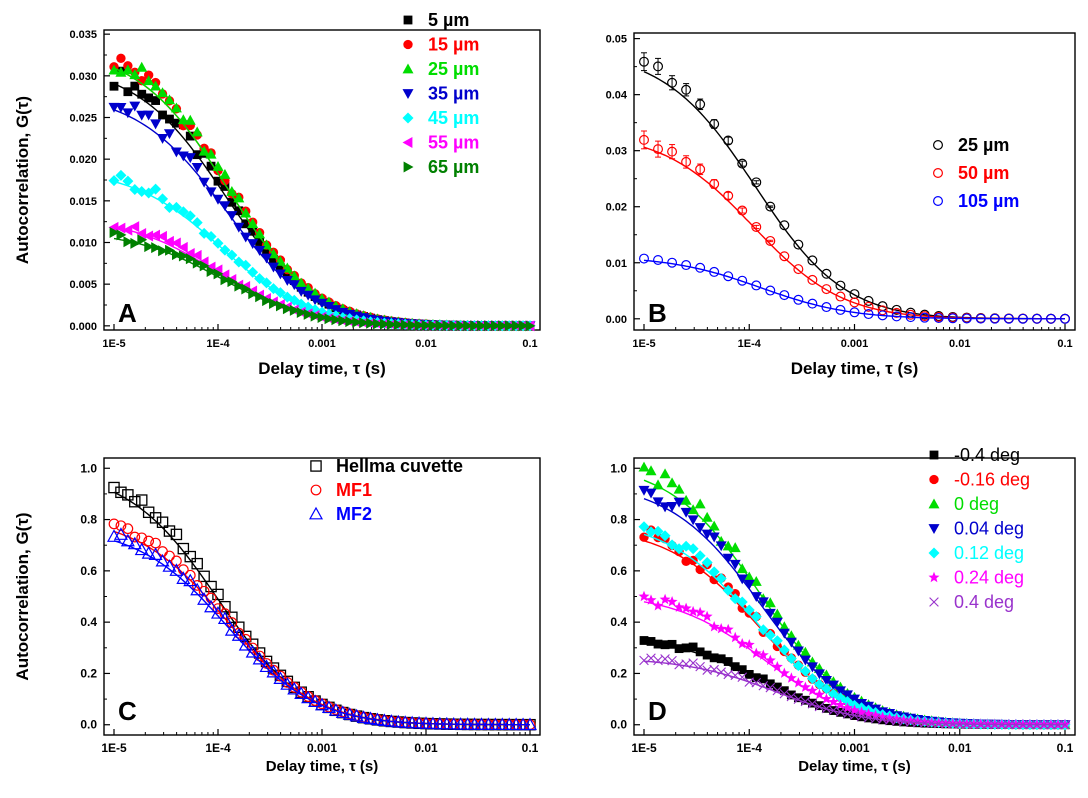  Describe the element at coordinates (855, 344) in the screenshot. I see `x-tick-label: 0.001` at that location.